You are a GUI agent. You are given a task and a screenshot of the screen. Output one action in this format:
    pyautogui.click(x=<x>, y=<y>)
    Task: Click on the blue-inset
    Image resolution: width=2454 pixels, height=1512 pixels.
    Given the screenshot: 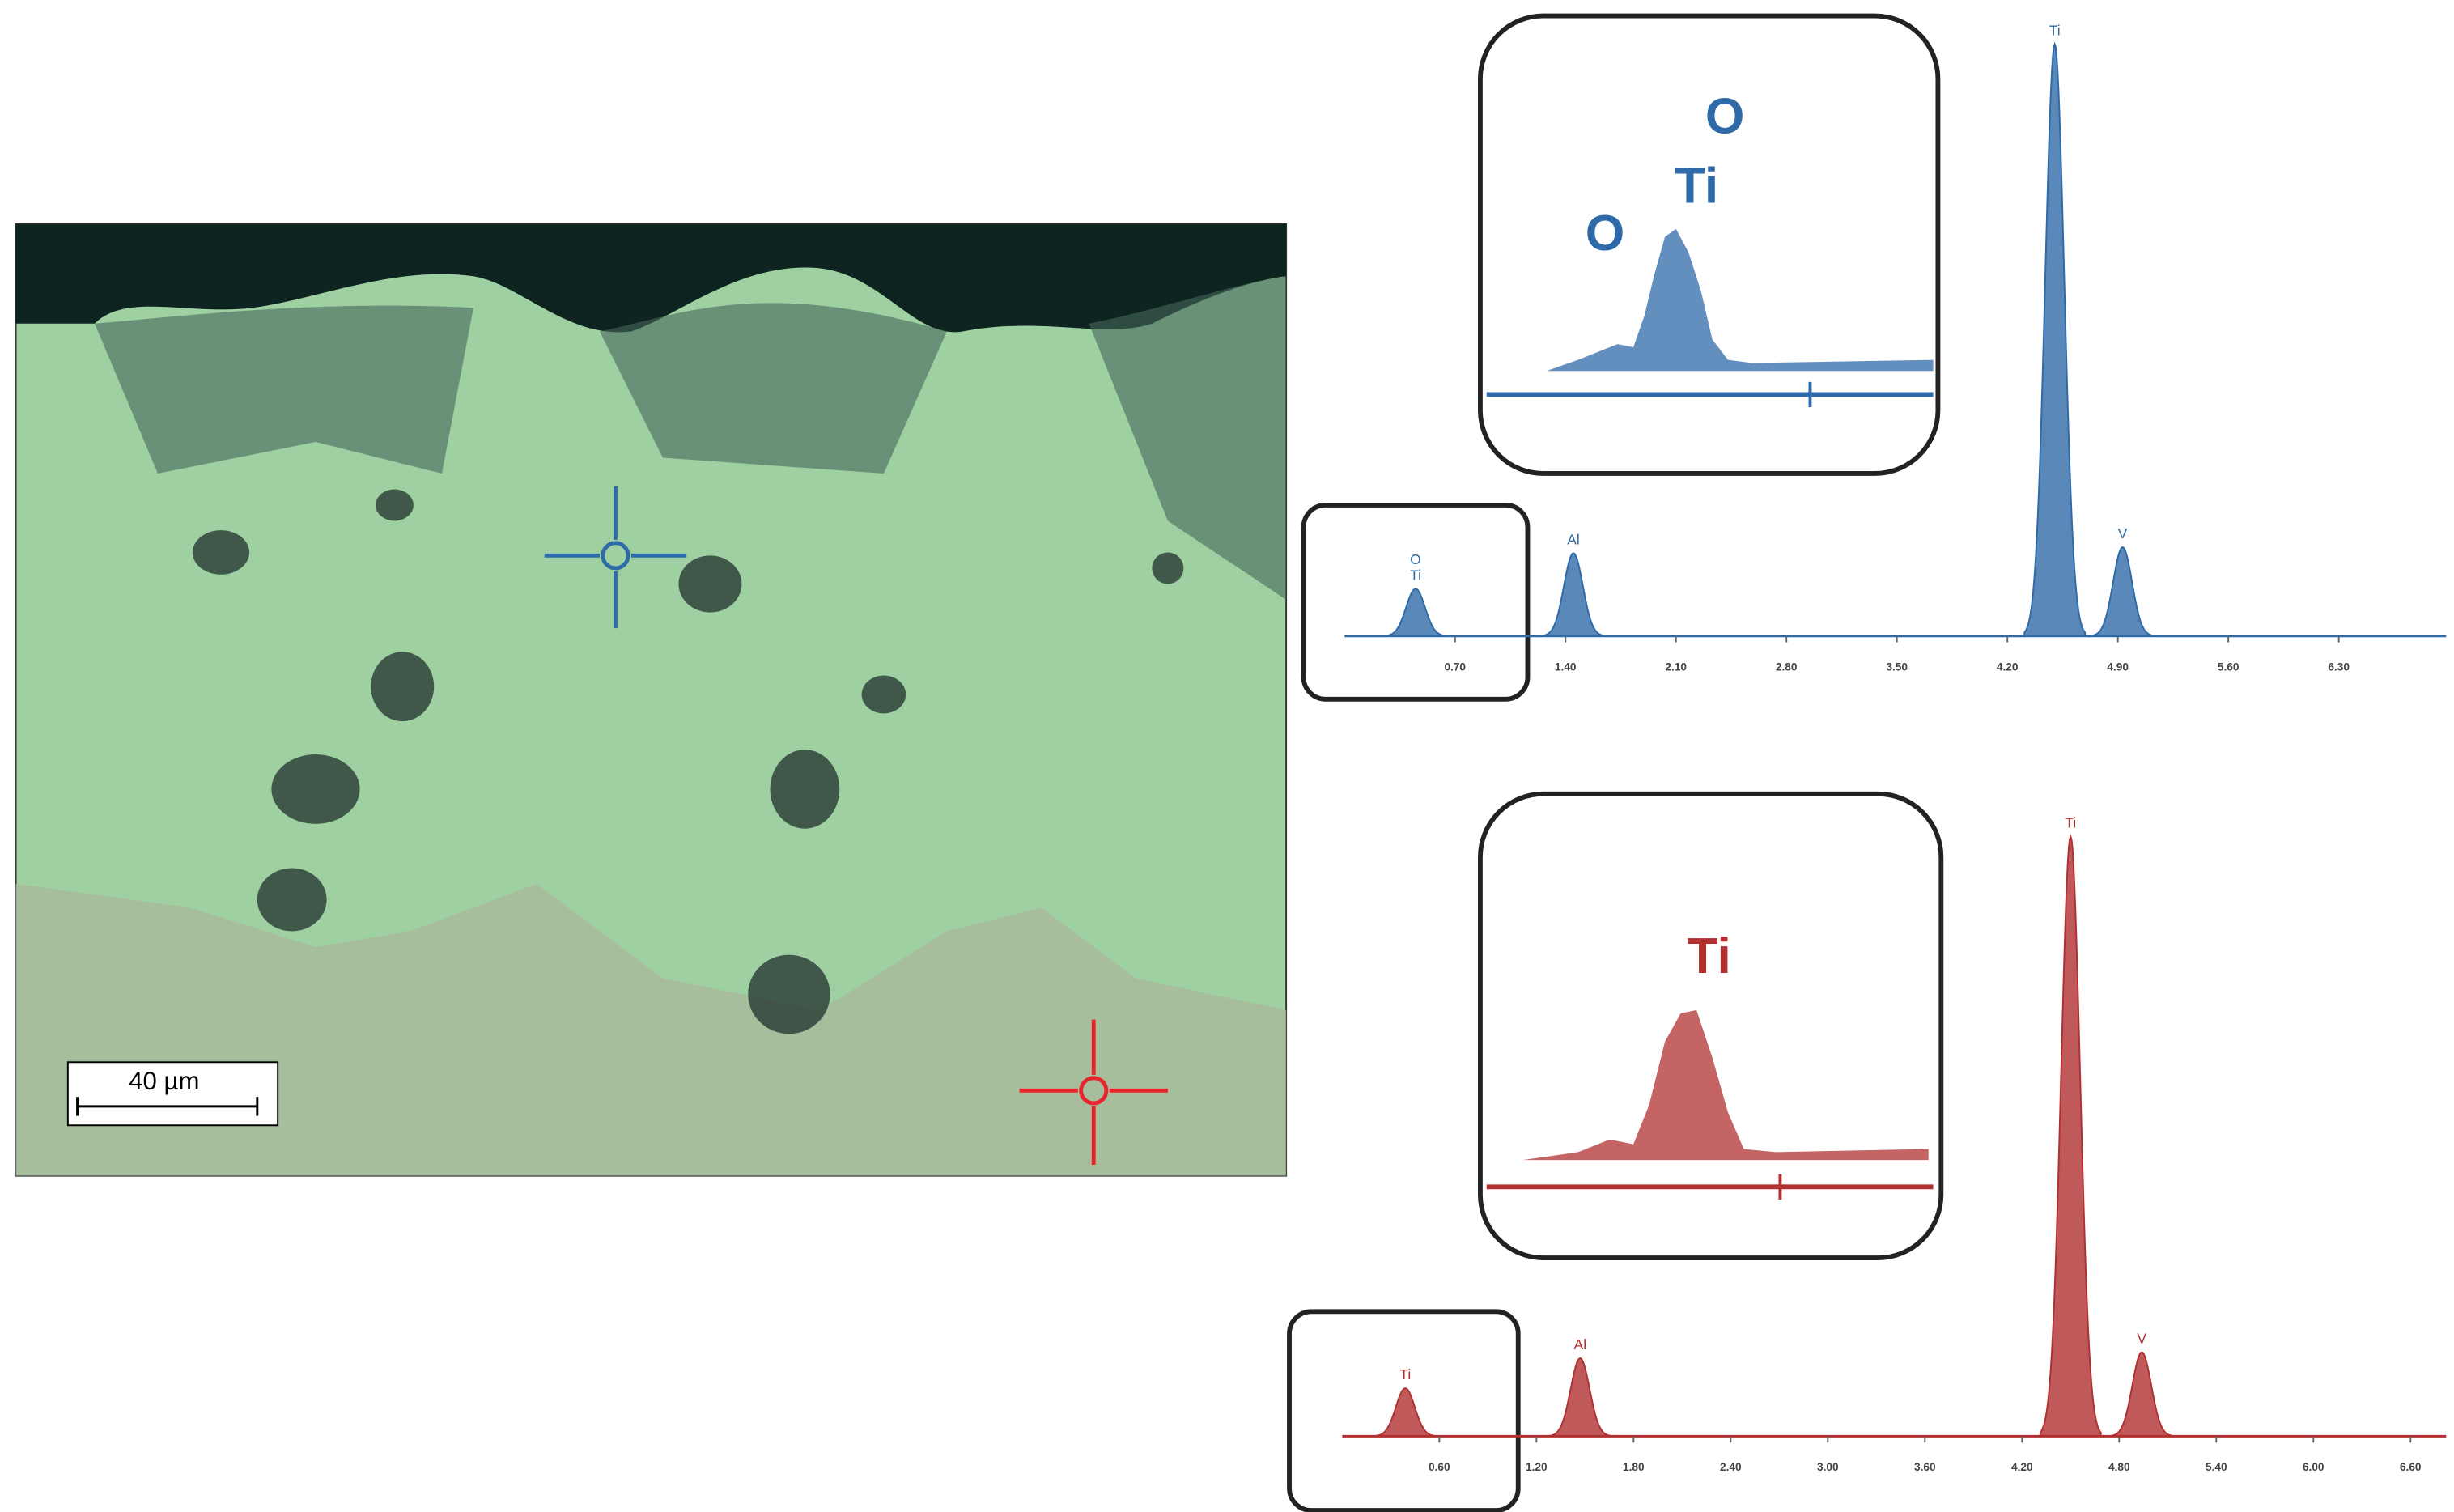 What is the action you would take?
    pyautogui.click(x=1621, y=357)
    